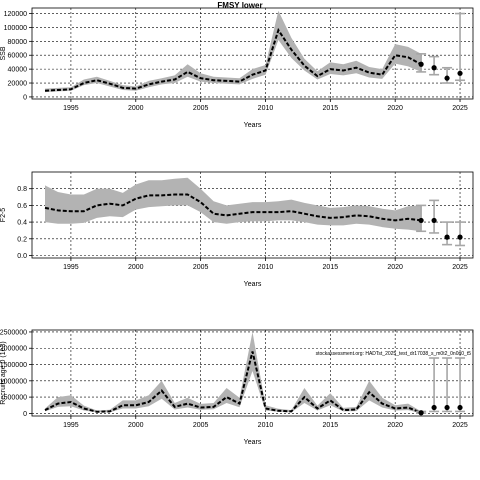 This screenshot has height=480, width=480. What do you see at coordinates (18, 84) in the screenshot?
I see `y-tick-label: 20000` at bounding box center [18, 84].